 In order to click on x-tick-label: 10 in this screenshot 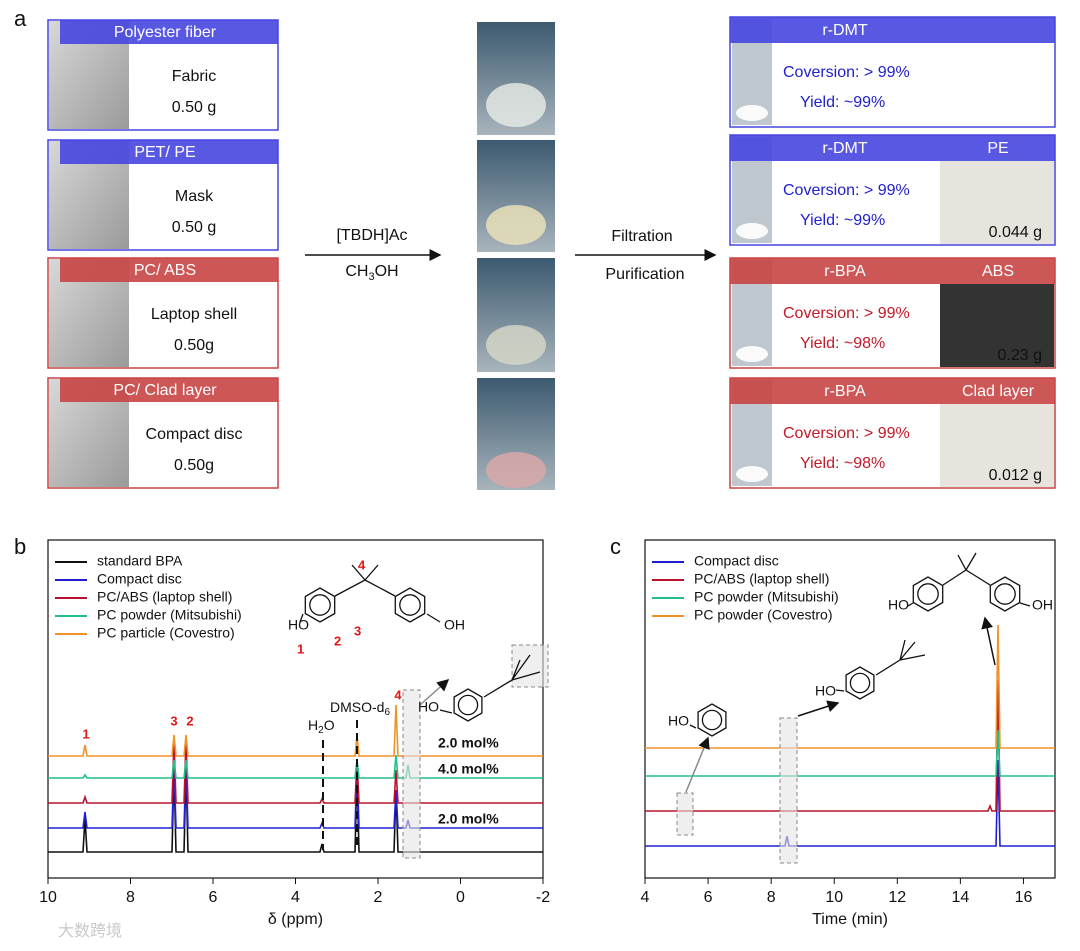, I will do `click(834, 897)`.